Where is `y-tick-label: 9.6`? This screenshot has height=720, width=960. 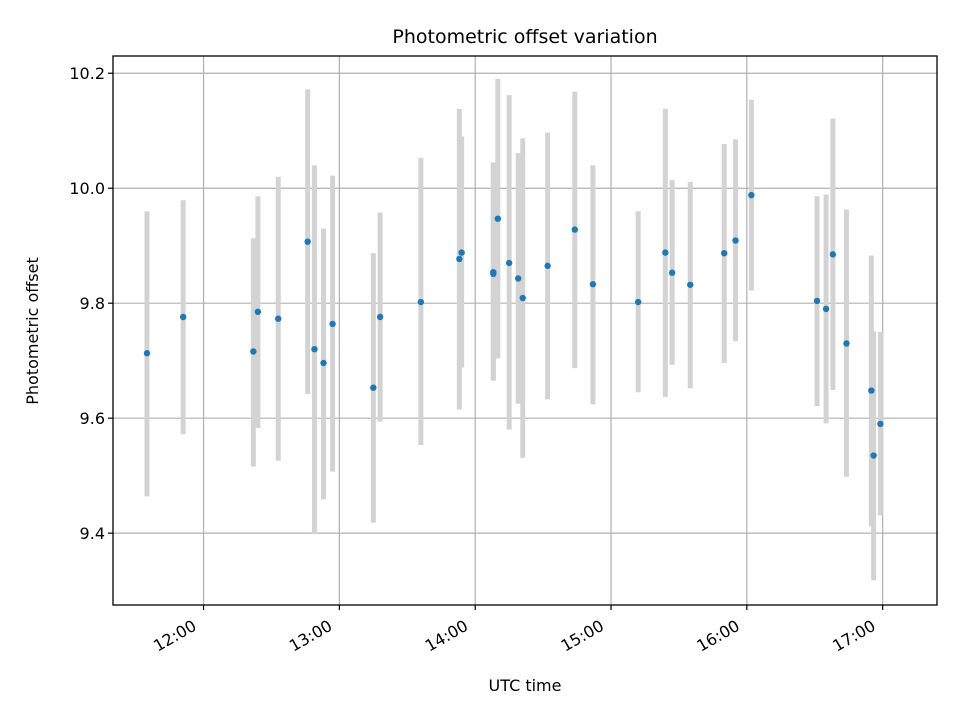
y-tick-label: 9.6 is located at coordinates (92, 418).